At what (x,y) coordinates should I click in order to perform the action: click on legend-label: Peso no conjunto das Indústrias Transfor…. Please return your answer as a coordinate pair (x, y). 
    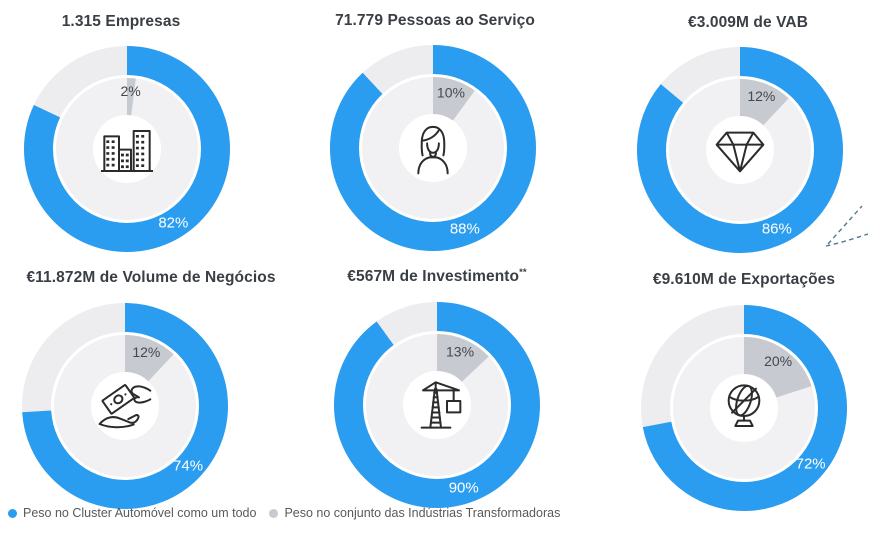
    Looking at the image, I should click on (422, 513).